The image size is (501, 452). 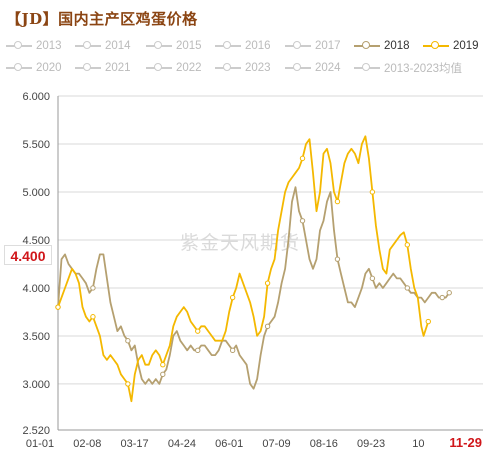 What do you see at coordinates (371, 444) in the screenshot?
I see `x-tick-label: 09-23` at bounding box center [371, 444].